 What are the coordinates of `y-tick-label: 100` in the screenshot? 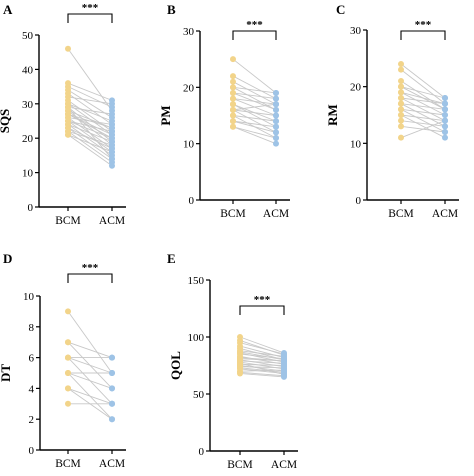 It's located at (196, 338).